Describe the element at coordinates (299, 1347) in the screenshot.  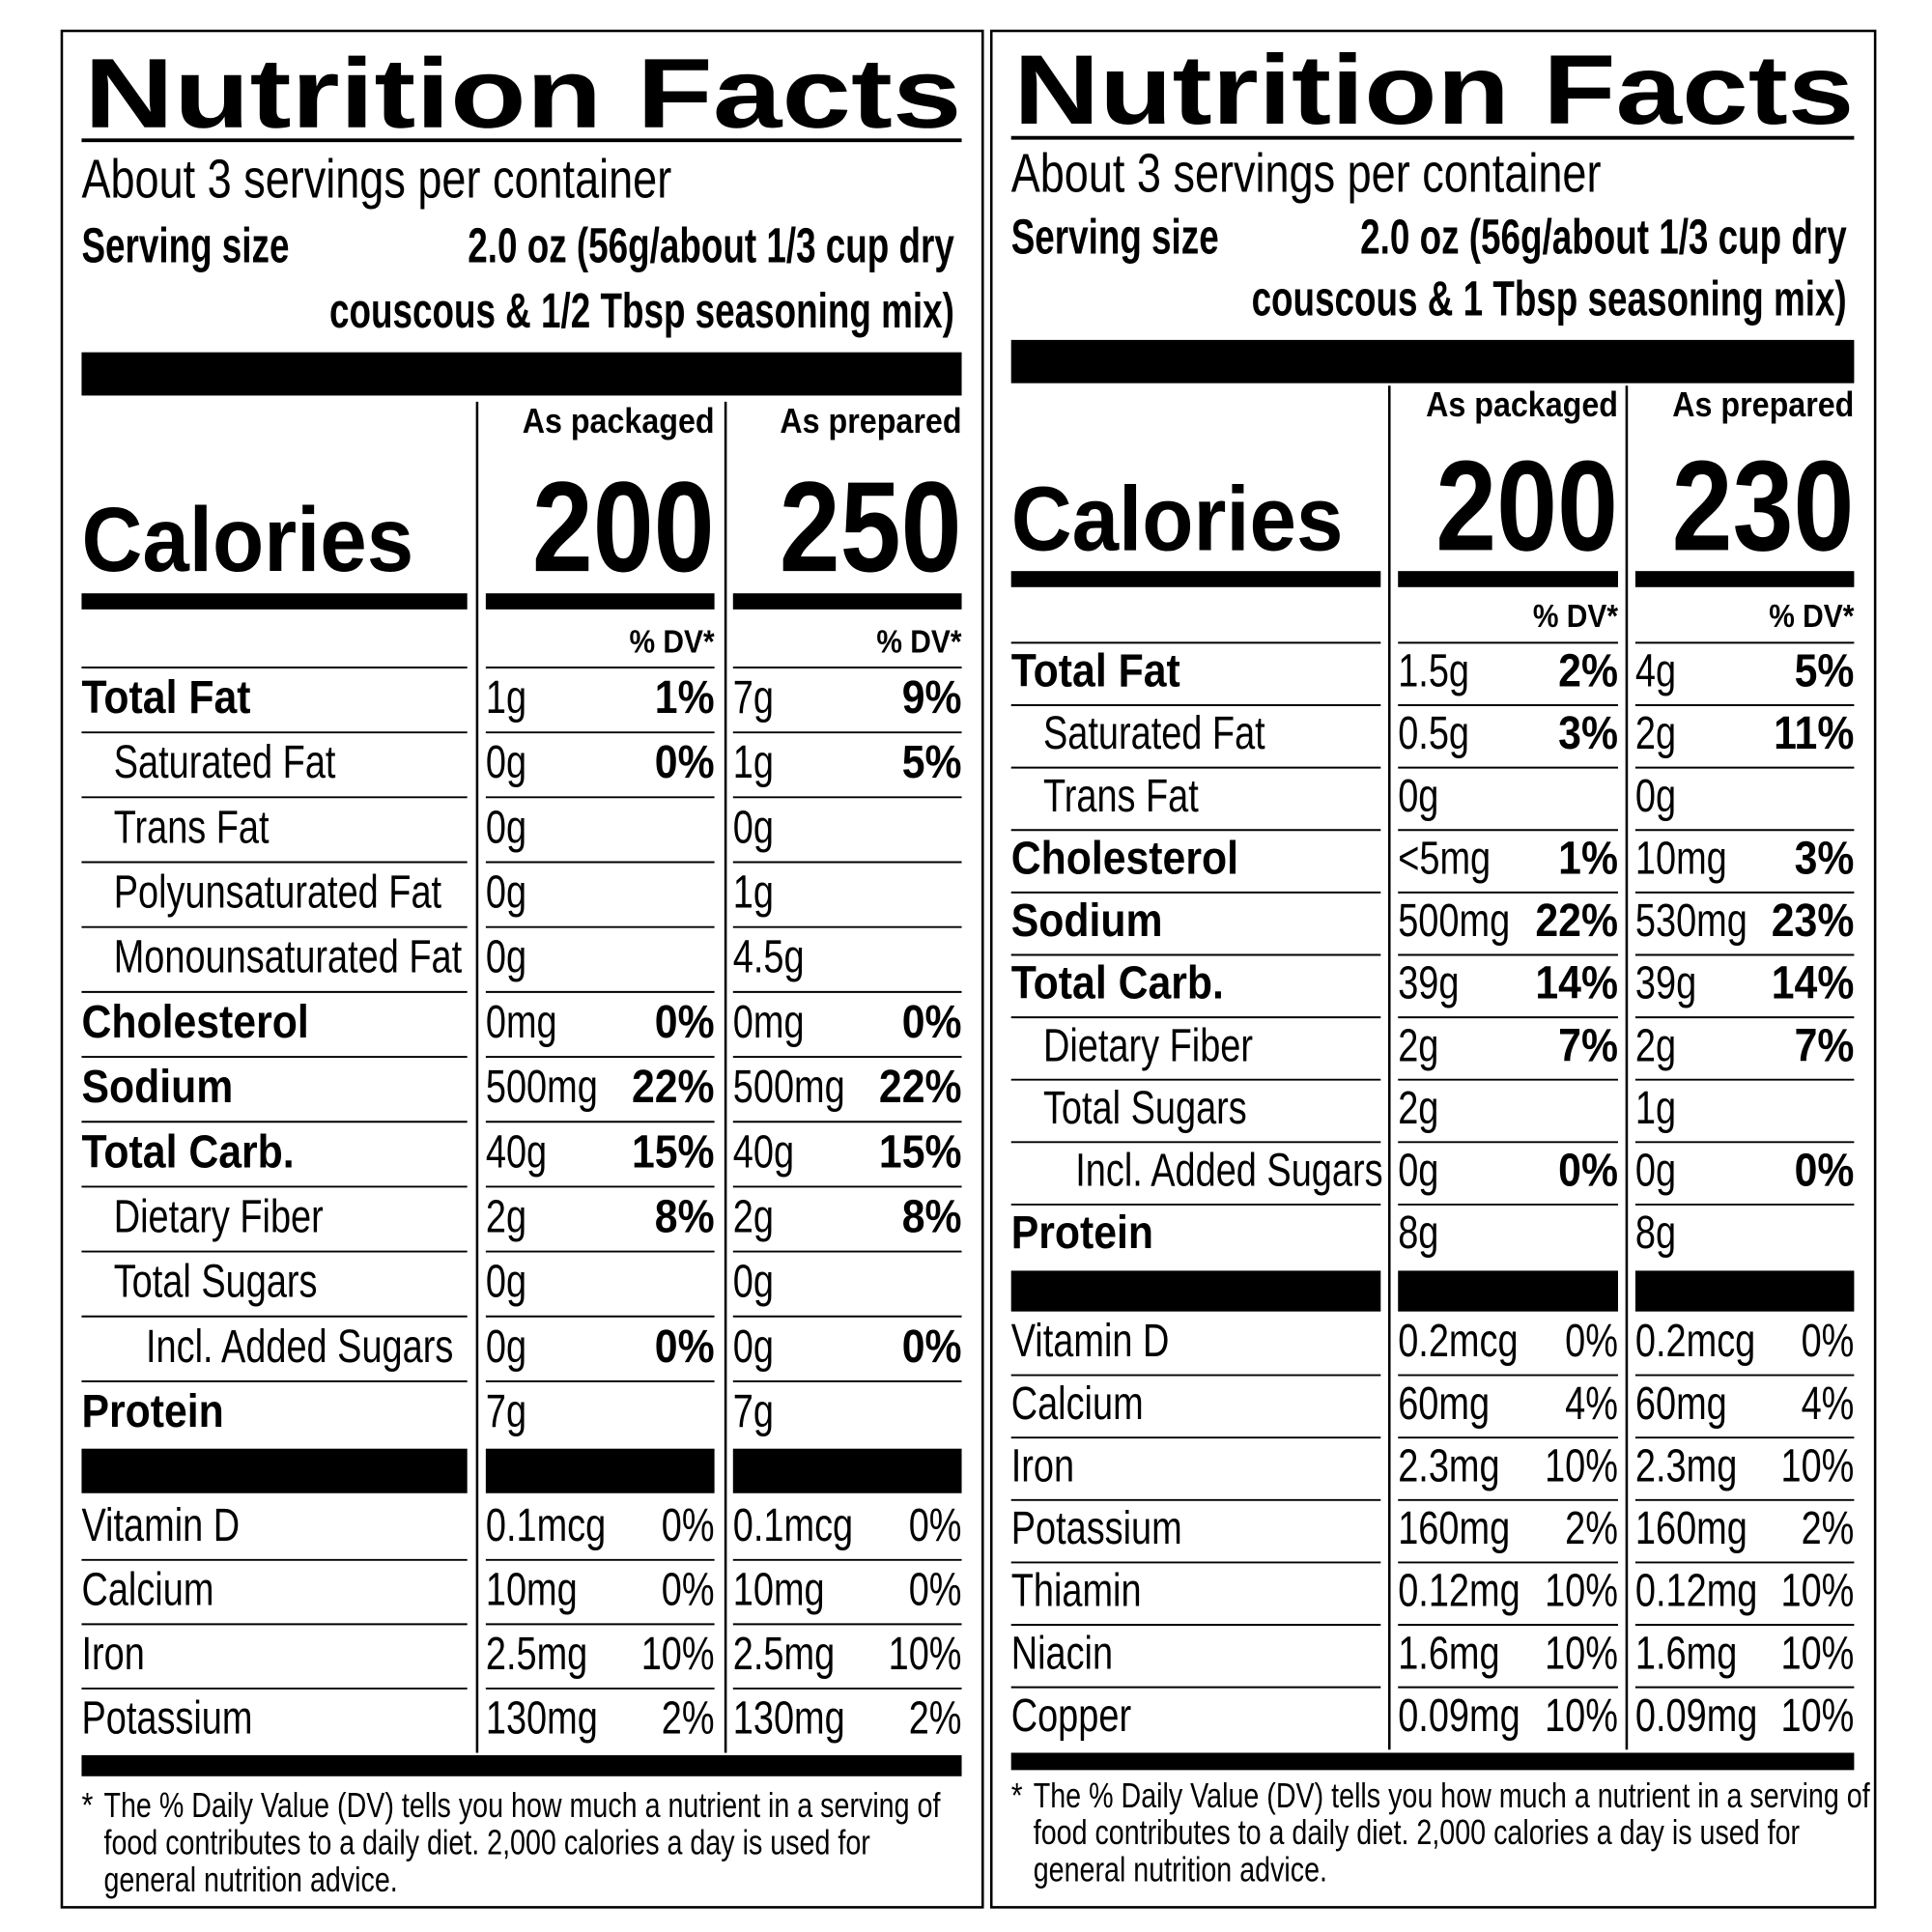
I see `nutrient-name: Incl. Added Sugars` at that location.